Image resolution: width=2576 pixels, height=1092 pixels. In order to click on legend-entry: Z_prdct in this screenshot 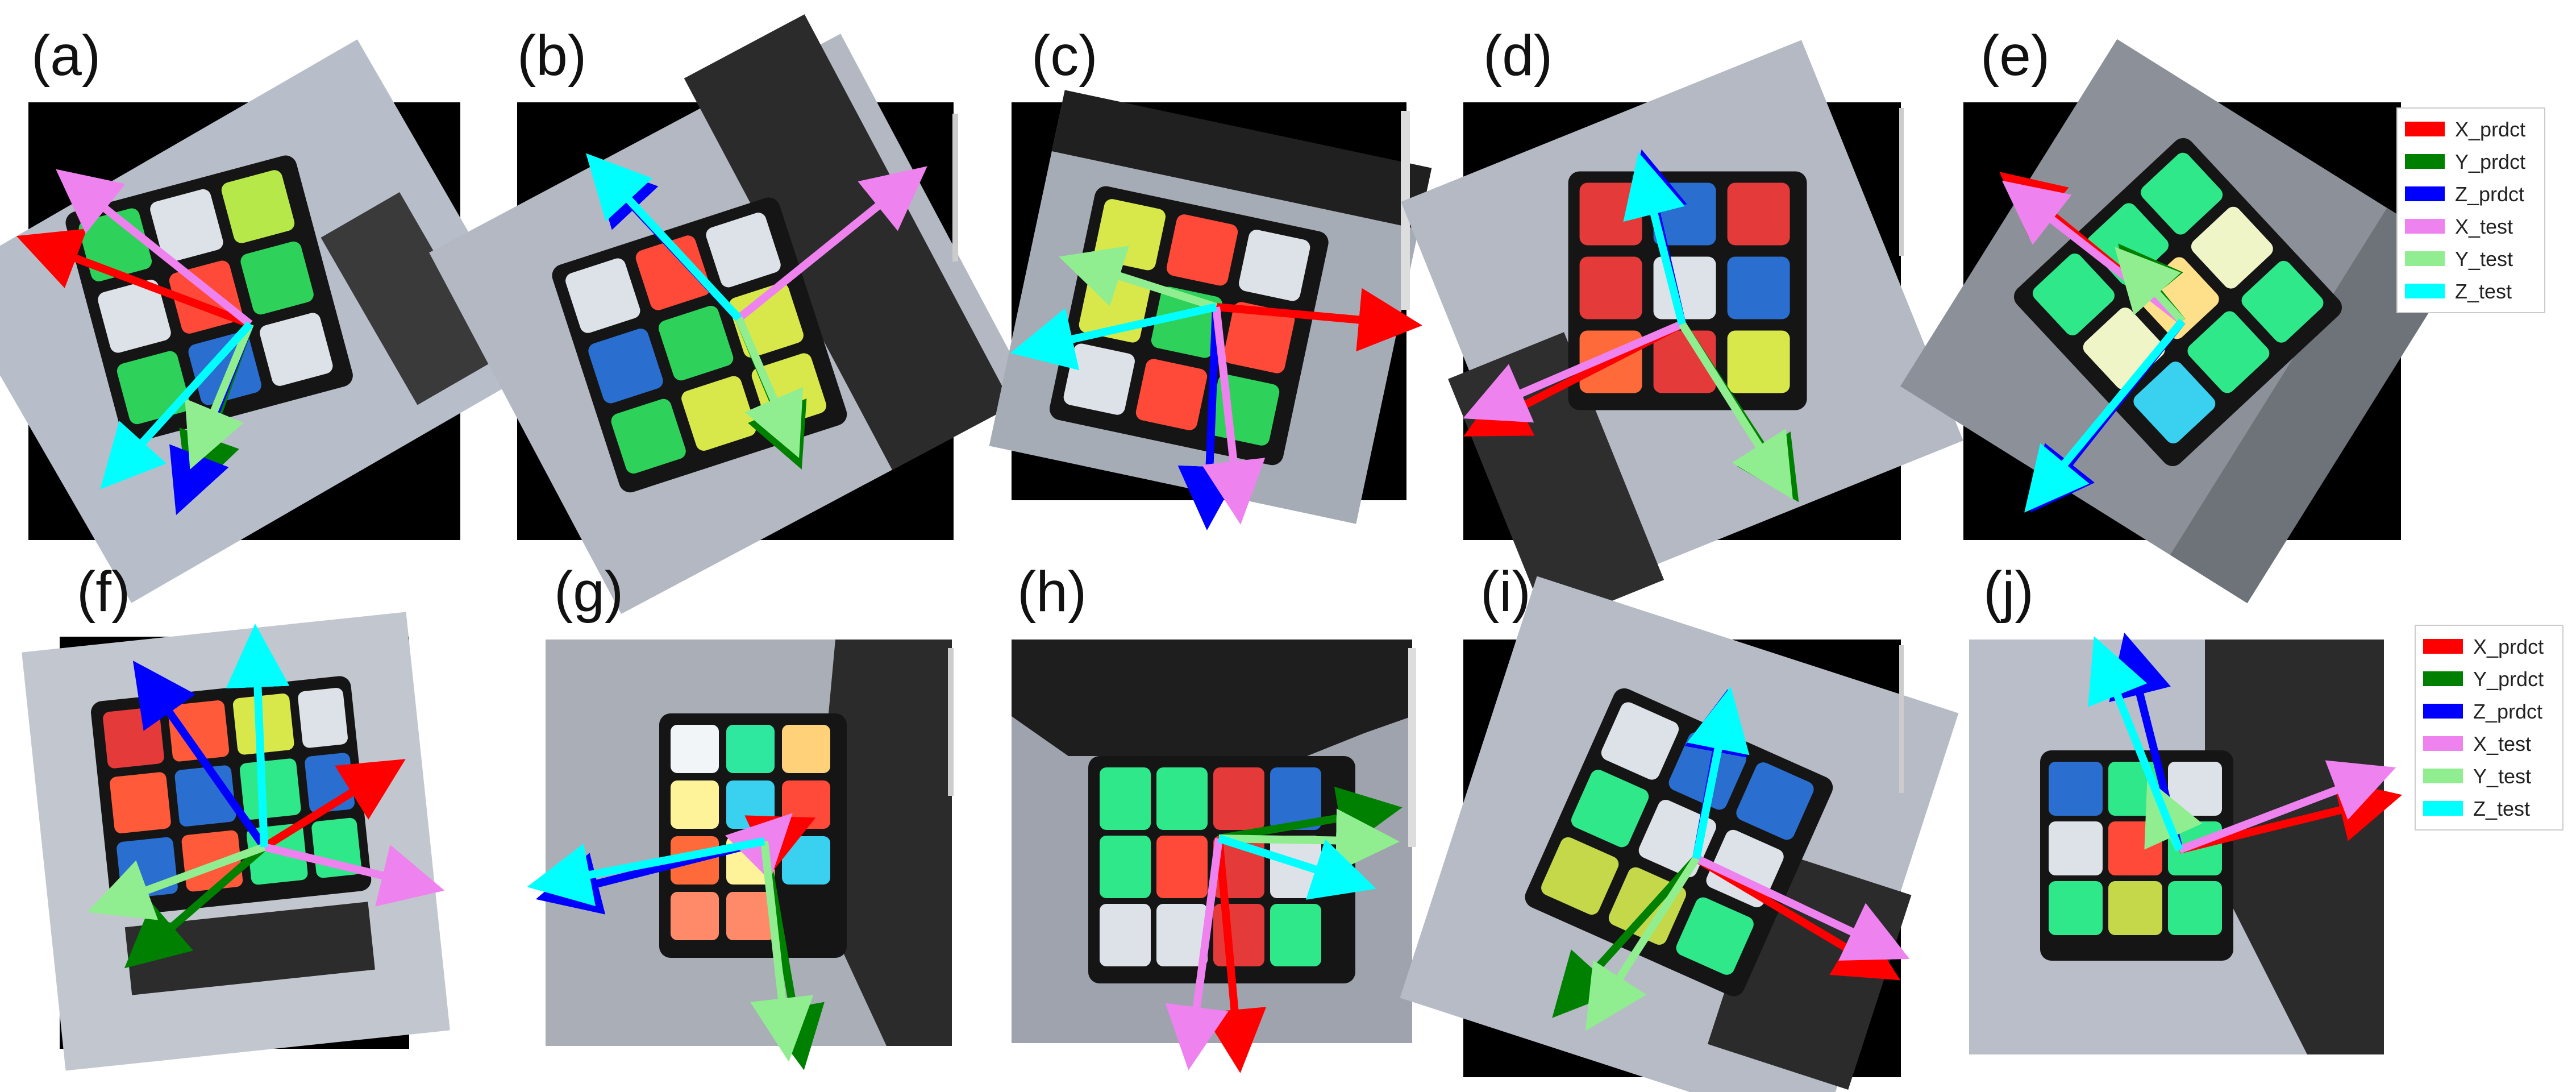, I will do `click(2464, 194)`.